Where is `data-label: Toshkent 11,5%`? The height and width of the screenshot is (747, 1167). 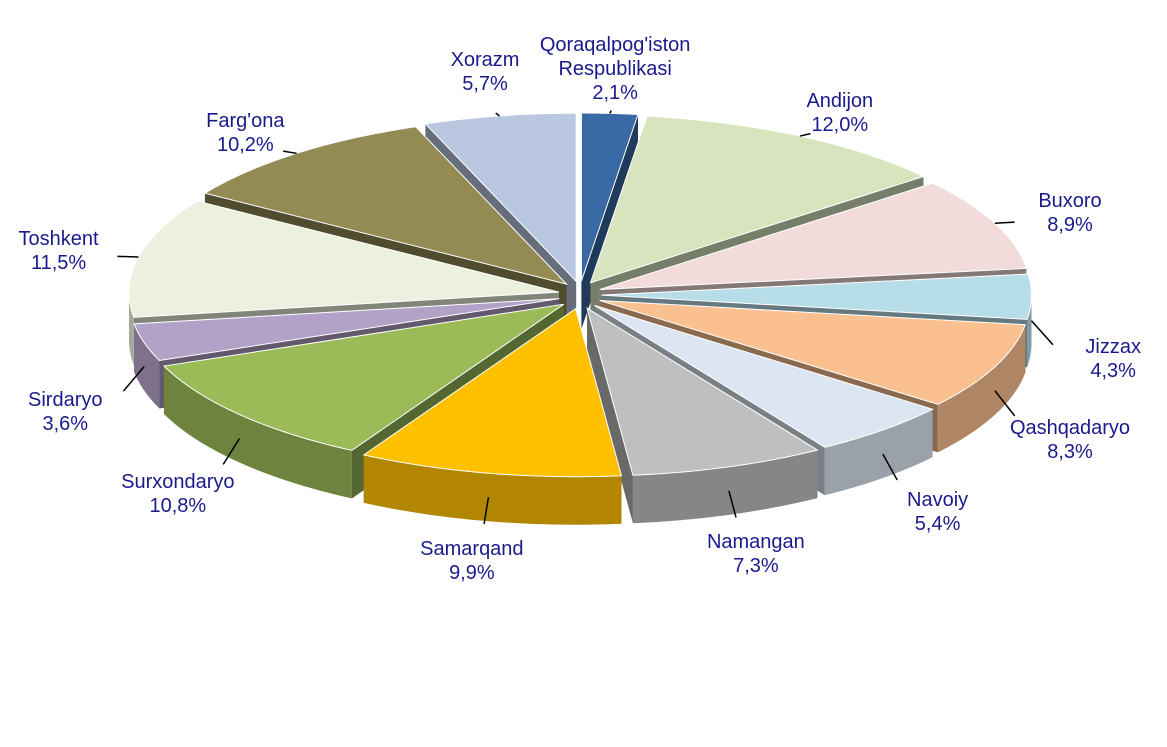 data-label: Toshkent 11,5% is located at coordinates (59, 251).